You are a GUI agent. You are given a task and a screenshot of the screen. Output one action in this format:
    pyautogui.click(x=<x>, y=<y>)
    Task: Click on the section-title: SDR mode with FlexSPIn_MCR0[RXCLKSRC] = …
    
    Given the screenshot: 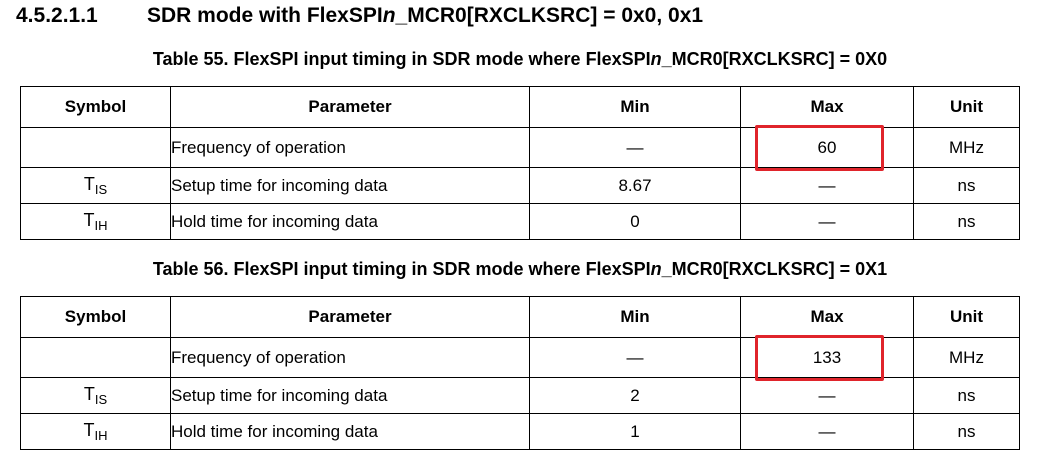 What is the action you would take?
    pyautogui.click(x=425, y=15)
    